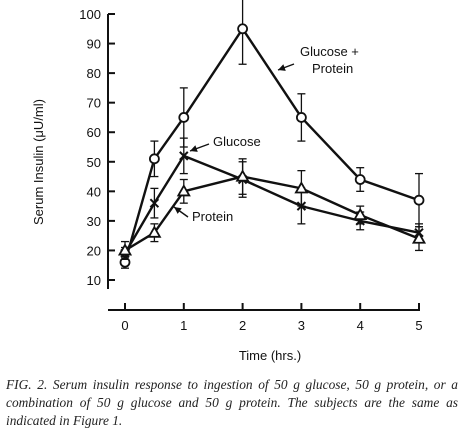  Describe the element at coordinates (360, 325) in the screenshot. I see `x-tick-label: 4` at that location.